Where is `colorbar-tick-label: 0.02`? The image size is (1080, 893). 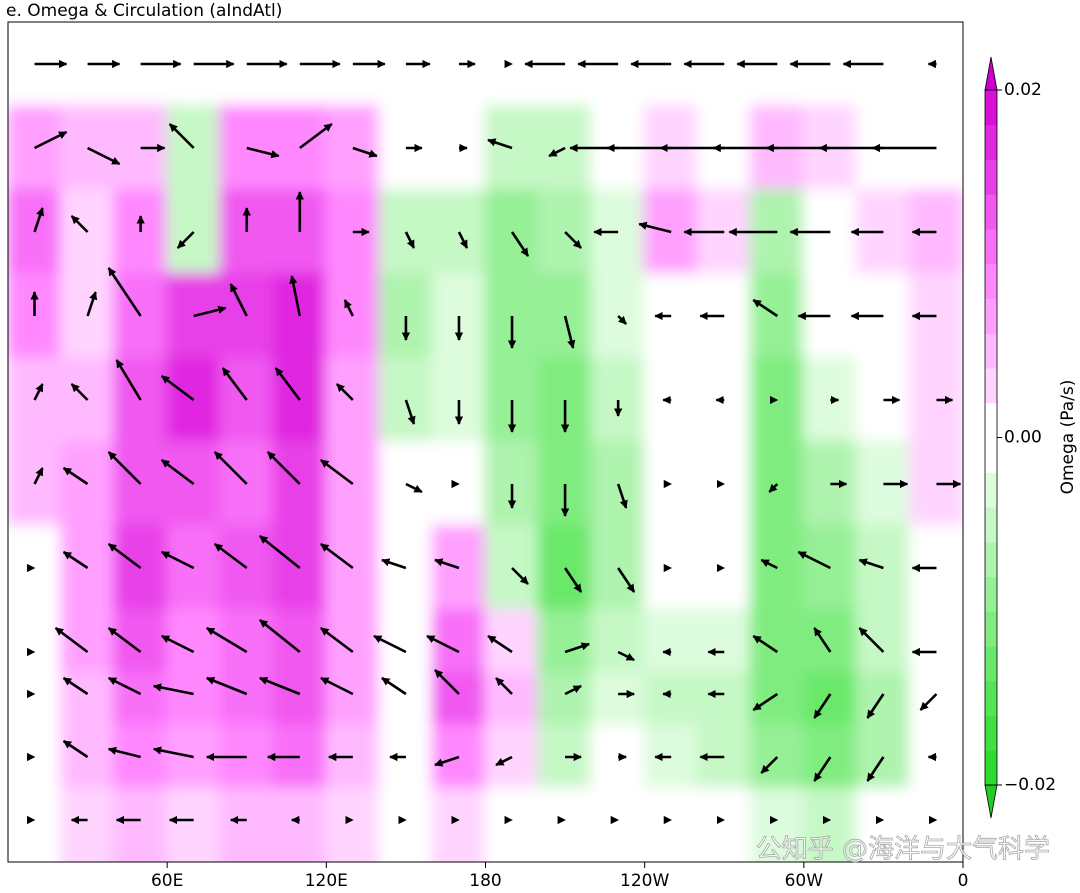
colorbar-tick-label: 0.02 is located at coordinates (1023, 90).